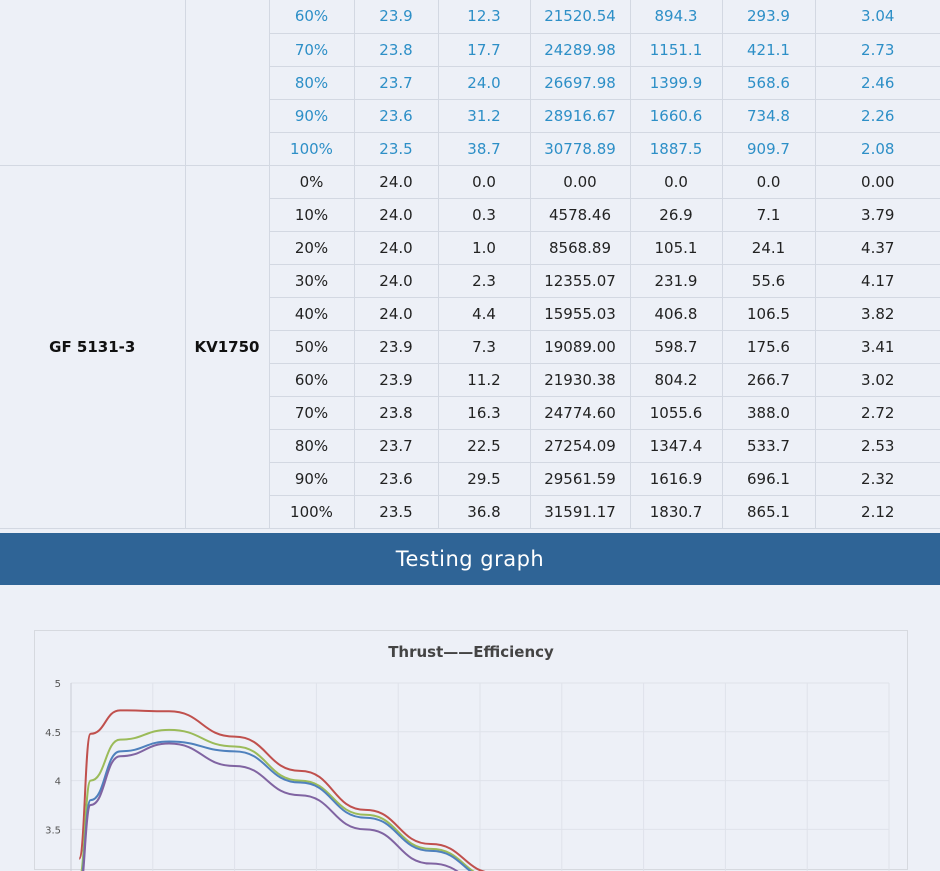 Image resolution: width=940 pixels, height=871 pixels. I want to click on power-cell: 266.7, so click(768, 379).